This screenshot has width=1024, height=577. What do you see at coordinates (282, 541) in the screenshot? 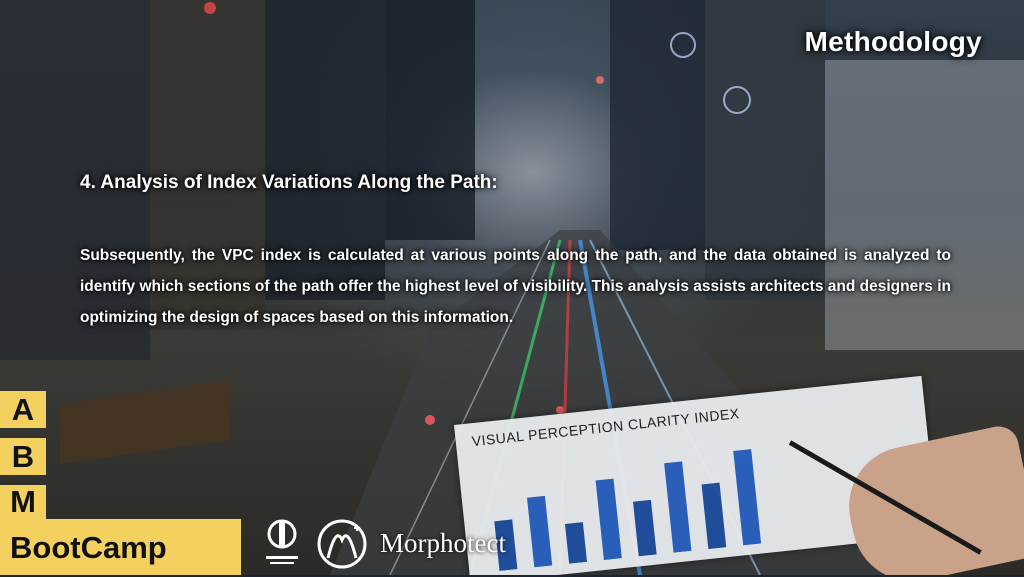
I see `university-logo-icon` at bounding box center [282, 541].